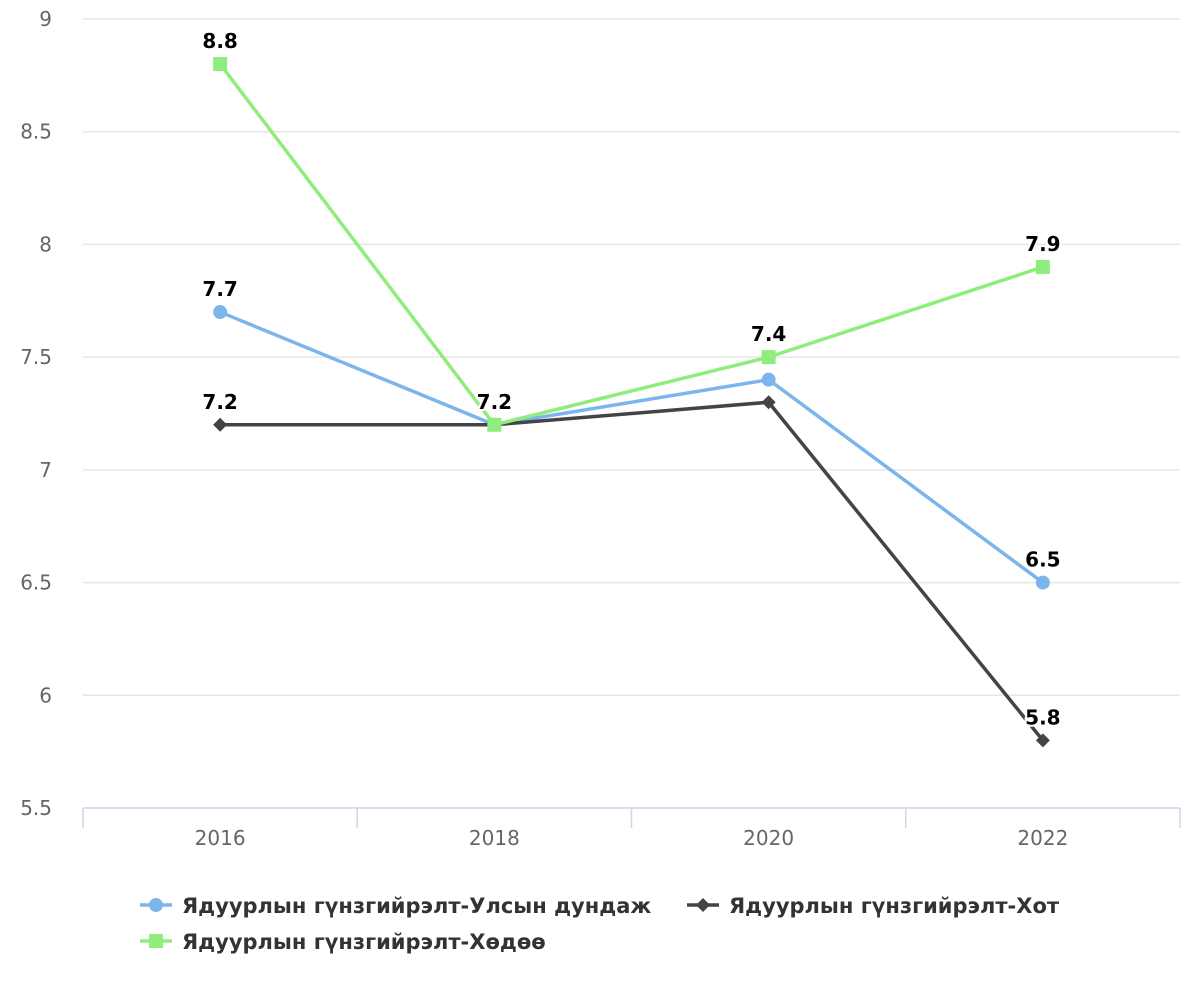 This screenshot has width=1200, height=1004. What do you see at coordinates (45, 244) in the screenshot?
I see `y-tick-label: 8` at bounding box center [45, 244].